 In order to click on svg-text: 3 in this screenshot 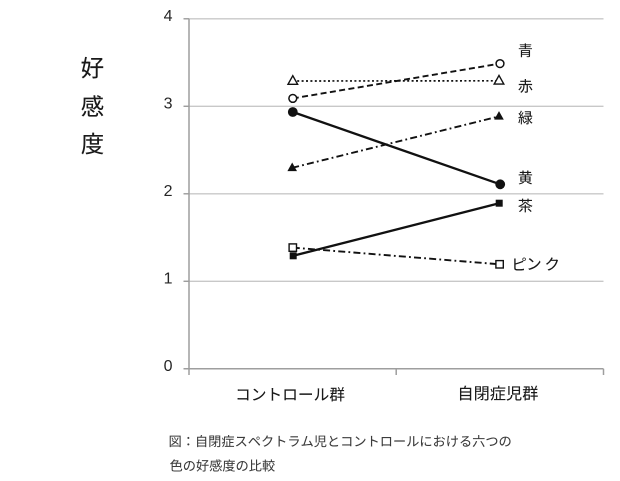, I will do `click(168, 104)`.